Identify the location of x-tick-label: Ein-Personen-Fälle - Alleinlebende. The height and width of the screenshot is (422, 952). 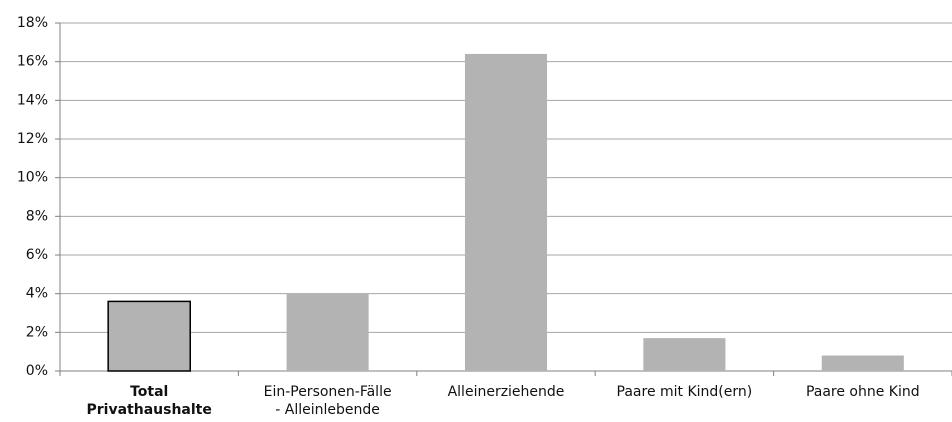
(327, 401).